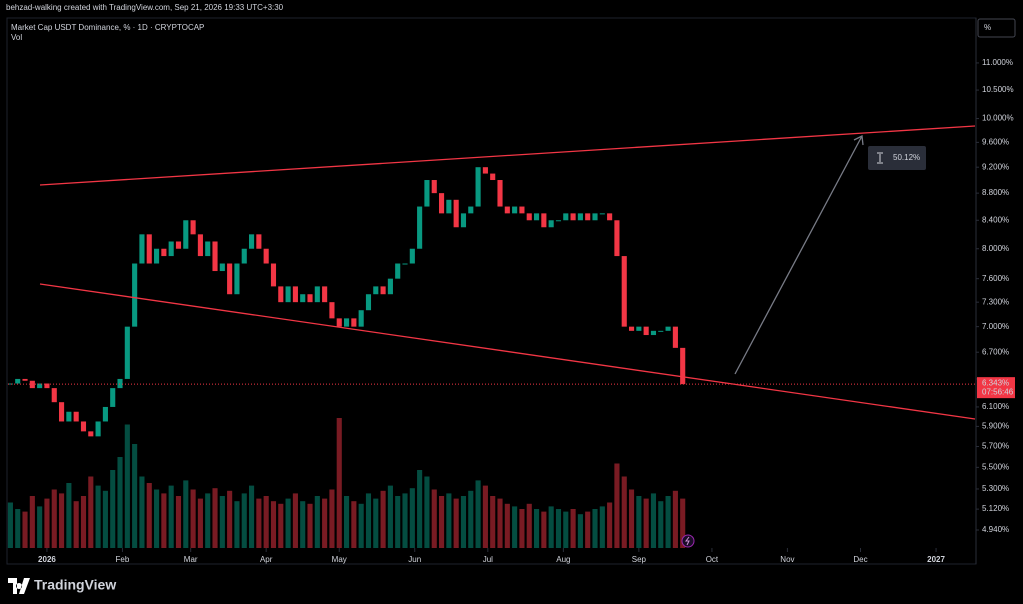 This screenshot has height=604, width=1023. Describe the element at coordinates (47, 559) in the screenshot. I see `x-tick-label: 2026` at that location.